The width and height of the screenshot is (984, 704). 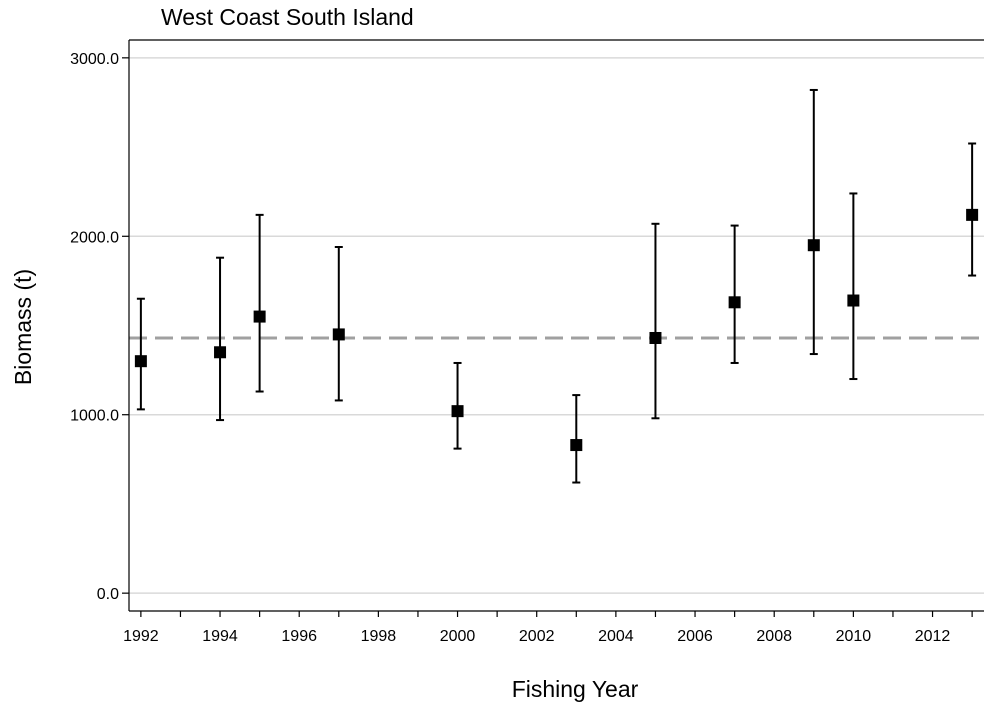 I want to click on data-point-1992, so click(x=140, y=361).